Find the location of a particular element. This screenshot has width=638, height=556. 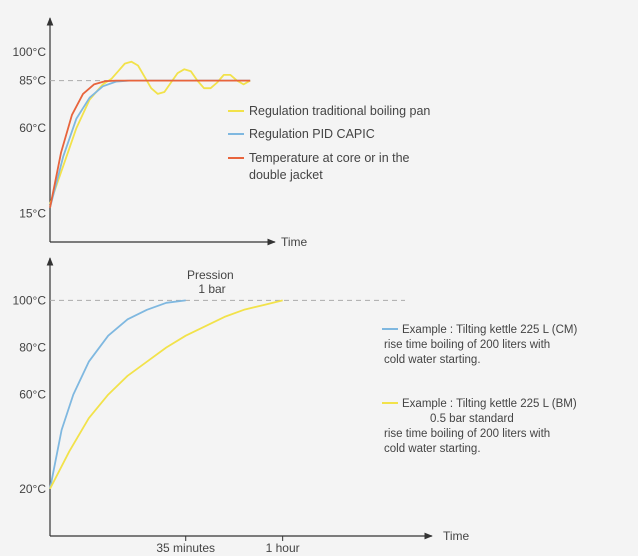

chart2-y-tick-20-c: 20°C is located at coordinates (32, 489).